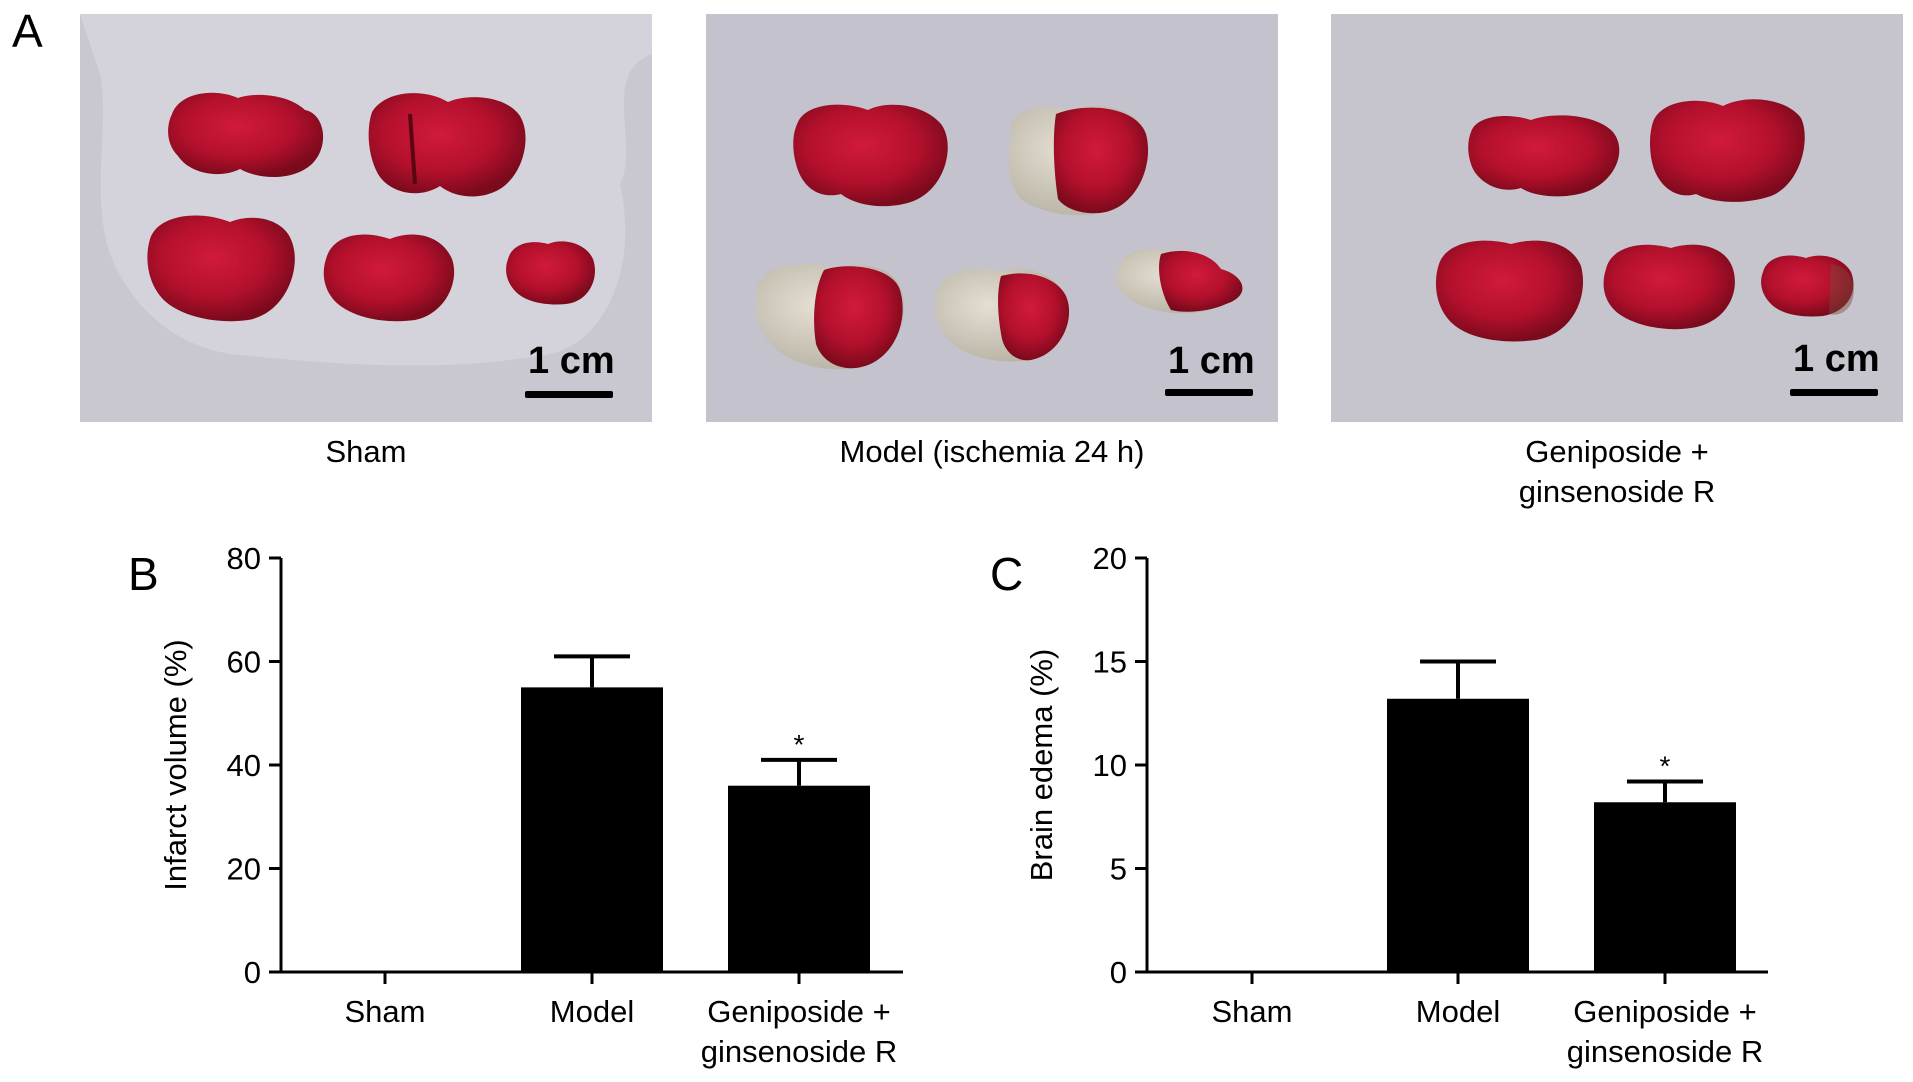 The width and height of the screenshot is (1913, 1082). I want to click on chart-b-x-tick-label: Geniposide +, so click(799, 1011).